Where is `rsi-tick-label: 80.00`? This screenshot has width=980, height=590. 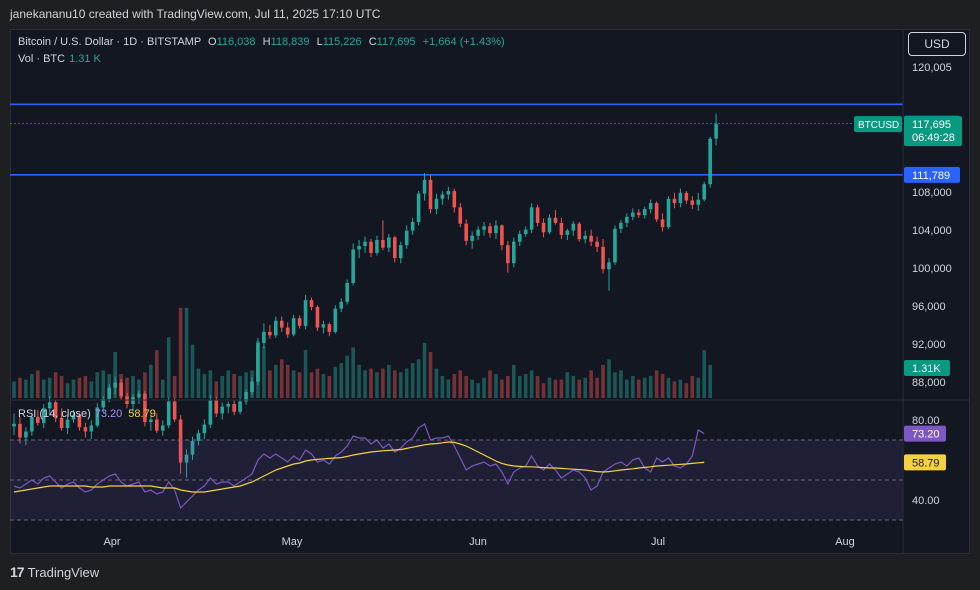
rsi-tick-label: 80.00 is located at coordinates (926, 421).